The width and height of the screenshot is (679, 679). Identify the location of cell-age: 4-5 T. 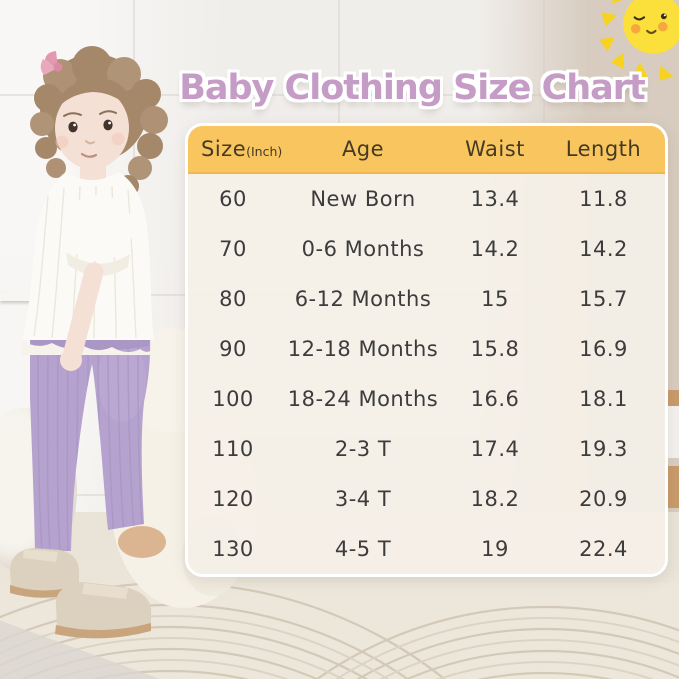
(363, 549).